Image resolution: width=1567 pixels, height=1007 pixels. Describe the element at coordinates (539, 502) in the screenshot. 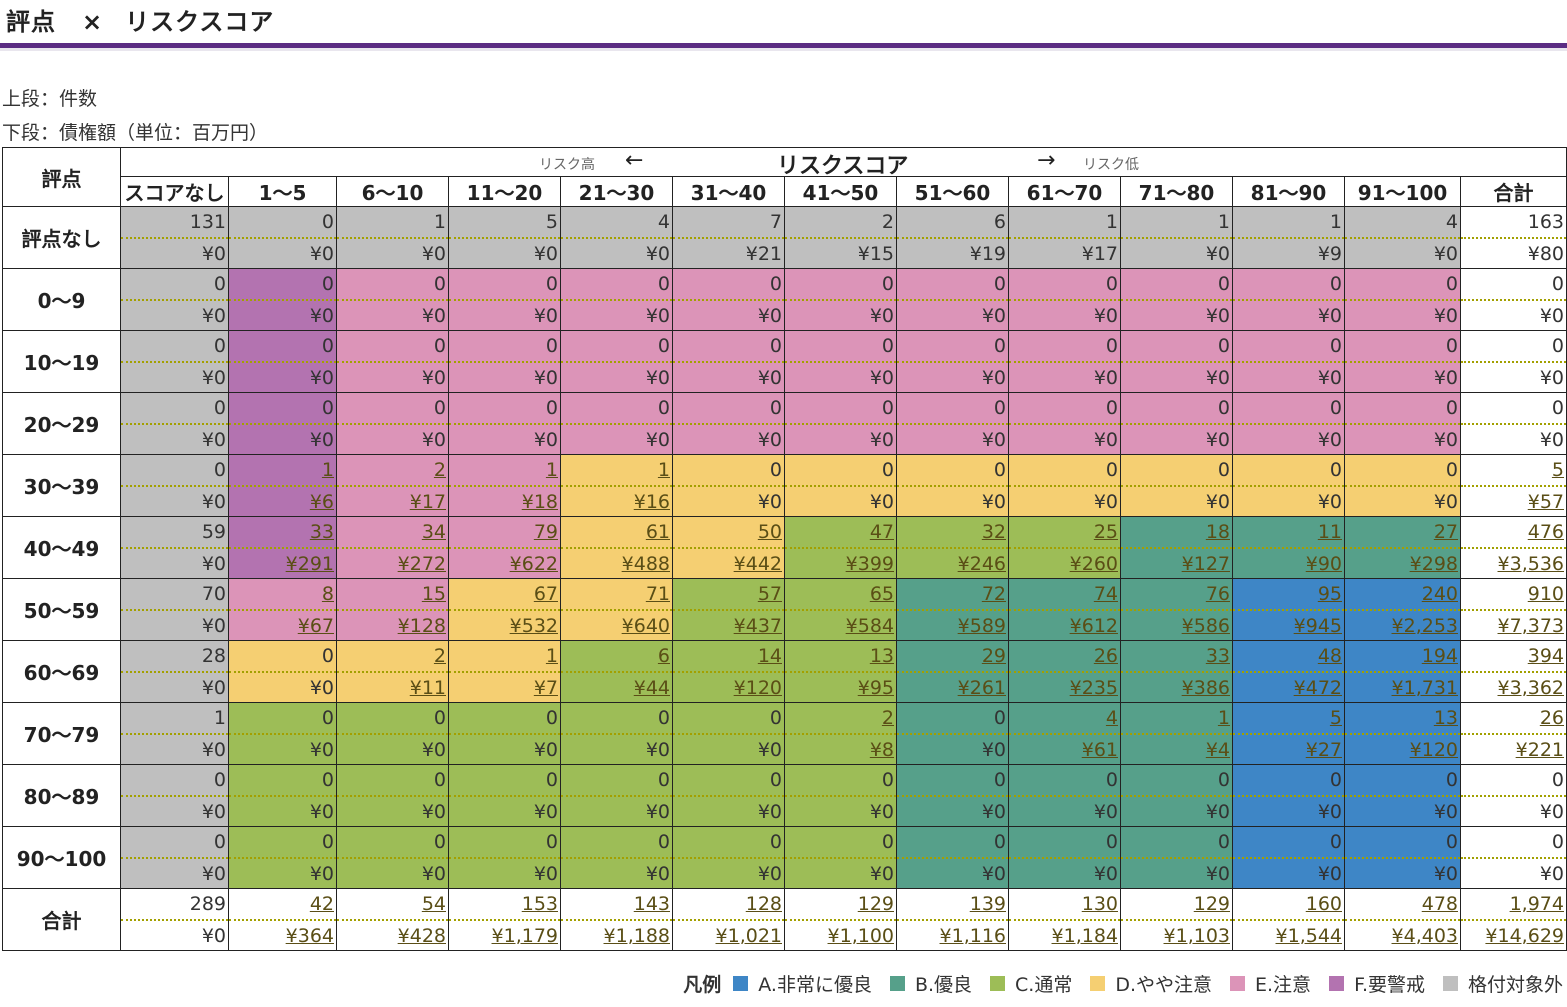

I see `cell-amount: ¥18` at that location.